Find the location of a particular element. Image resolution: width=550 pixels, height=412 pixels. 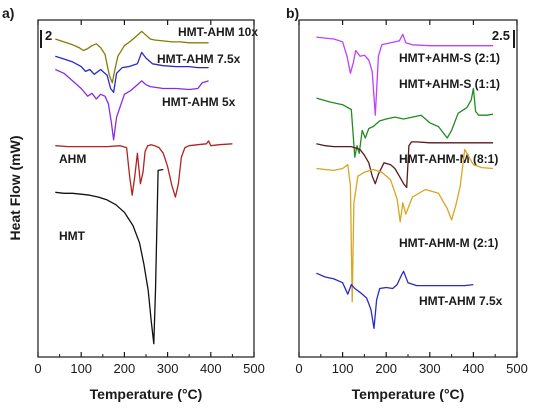

series-label: AHM is located at coordinates (72, 159).